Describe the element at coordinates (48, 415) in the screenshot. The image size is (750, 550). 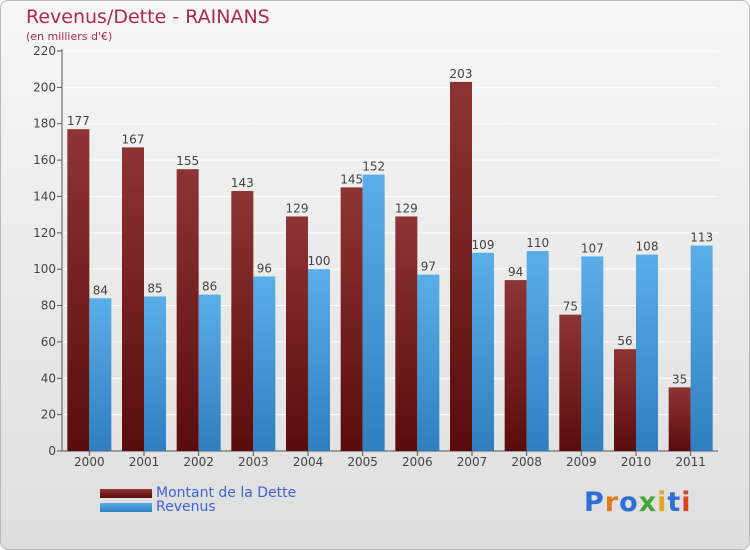
I see `y-tick-label: 20` at that location.